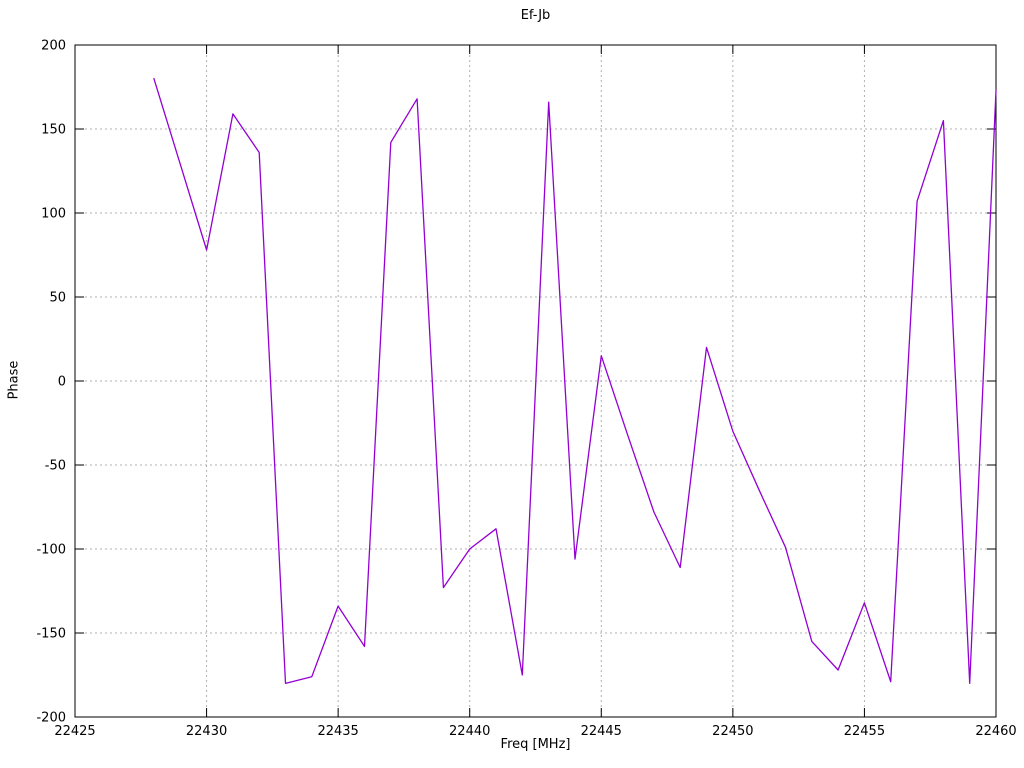  Describe the element at coordinates (535, 15) in the screenshot. I see `chart-title: Ef-Jb` at that location.